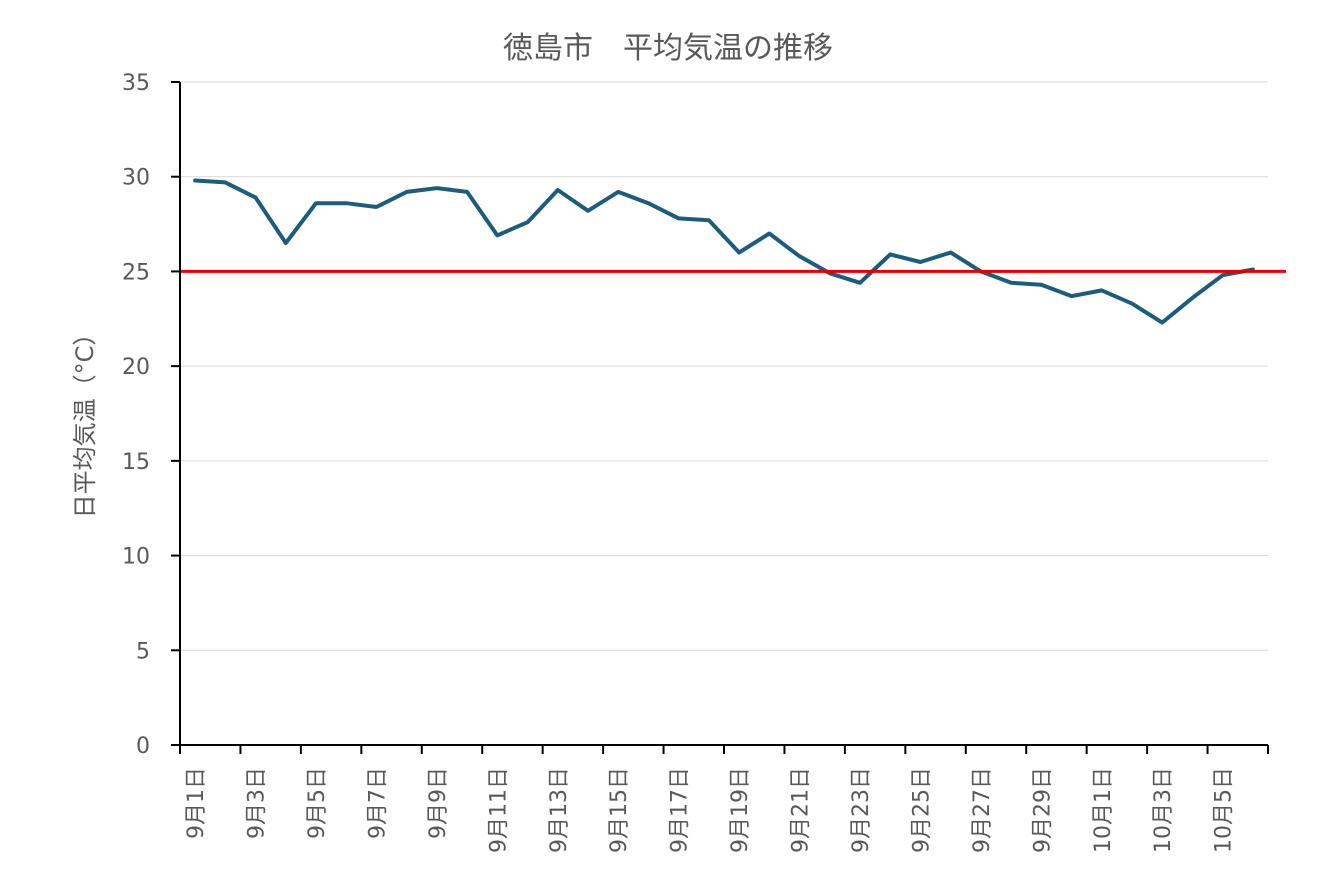 This screenshot has width=1336, height=876. I want to click on series-line, so click(724, 251).